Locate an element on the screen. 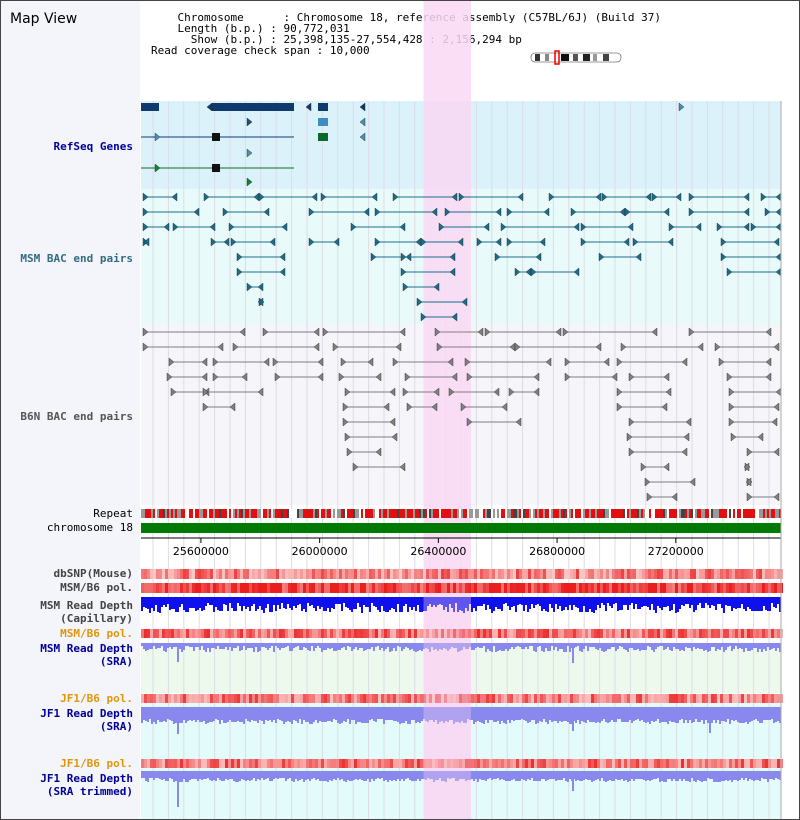 The image size is (800, 820). track-label-jf1-b6-pol-1: JF1/B6 pol. is located at coordinates (96, 698).